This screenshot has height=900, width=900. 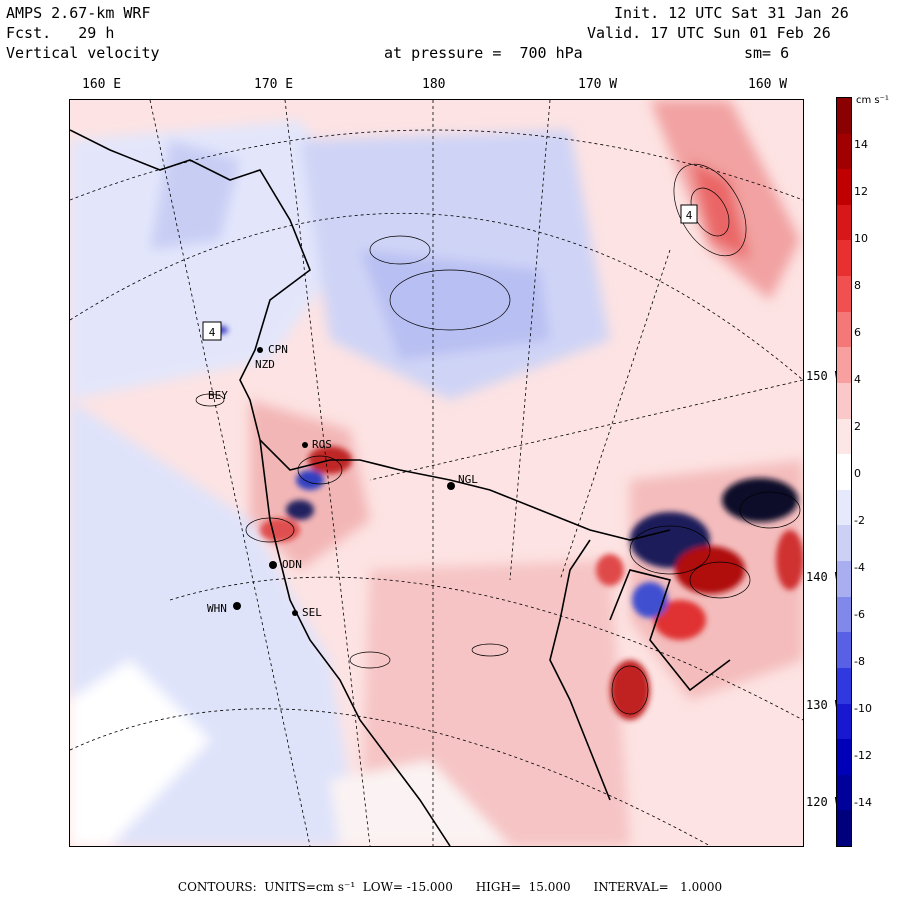 What do you see at coordinates (102, 84) in the screenshot?
I see `lon-label-160e: 160 E` at bounding box center [102, 84].